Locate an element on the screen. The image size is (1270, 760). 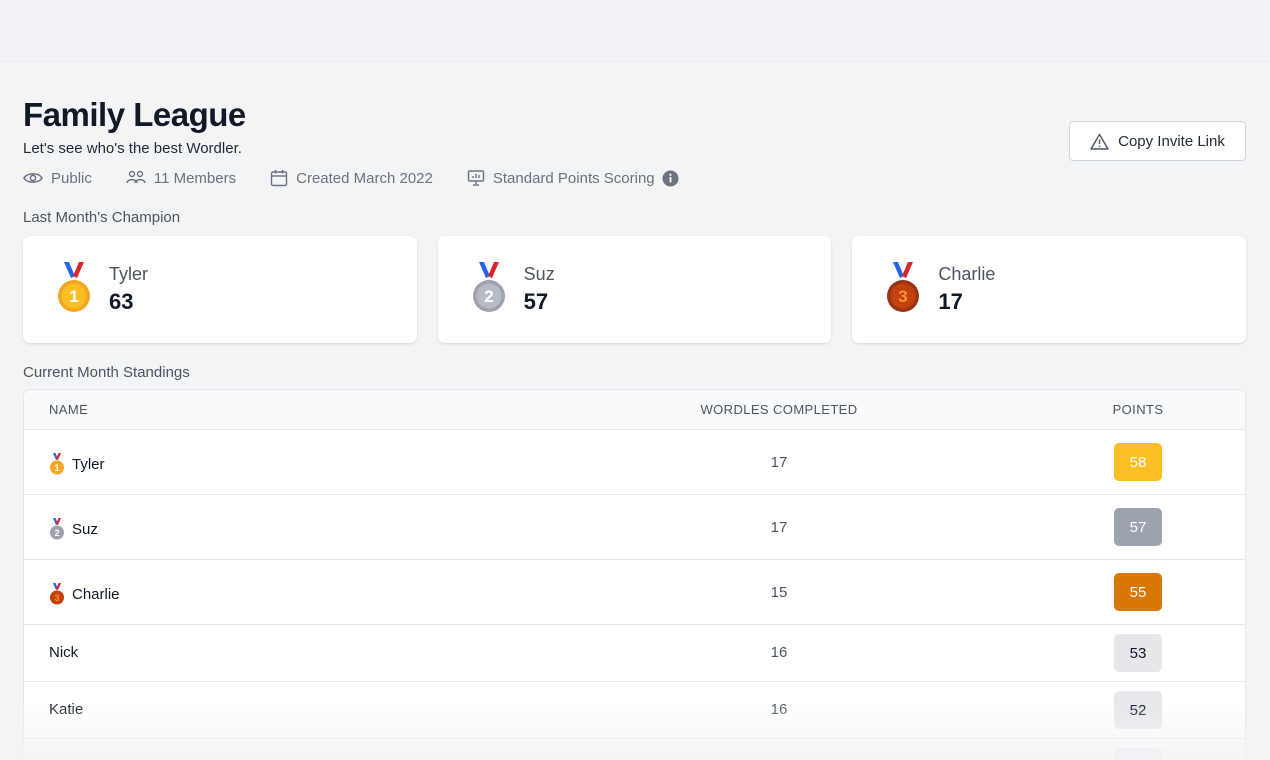
points-badge: 58 is located at coordinates (1138, 462).